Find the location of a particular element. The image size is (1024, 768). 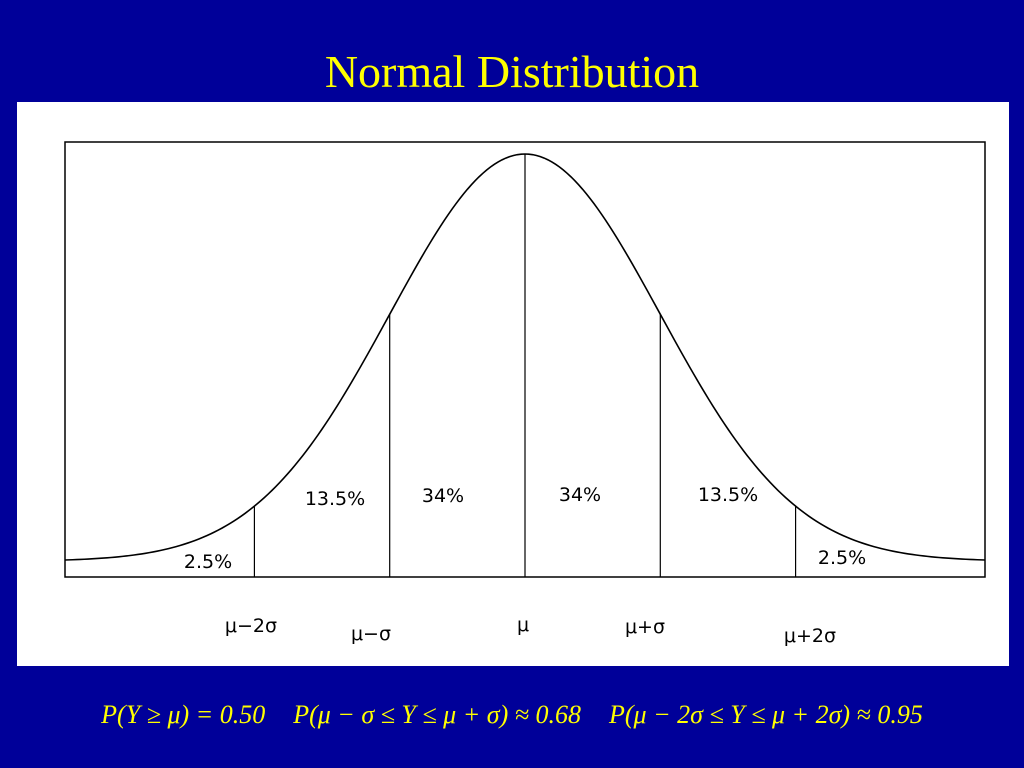

region-labels: 2.5% 13.5% 34% 34% 13.5% 2.5% is located at coordinates (525, 528).